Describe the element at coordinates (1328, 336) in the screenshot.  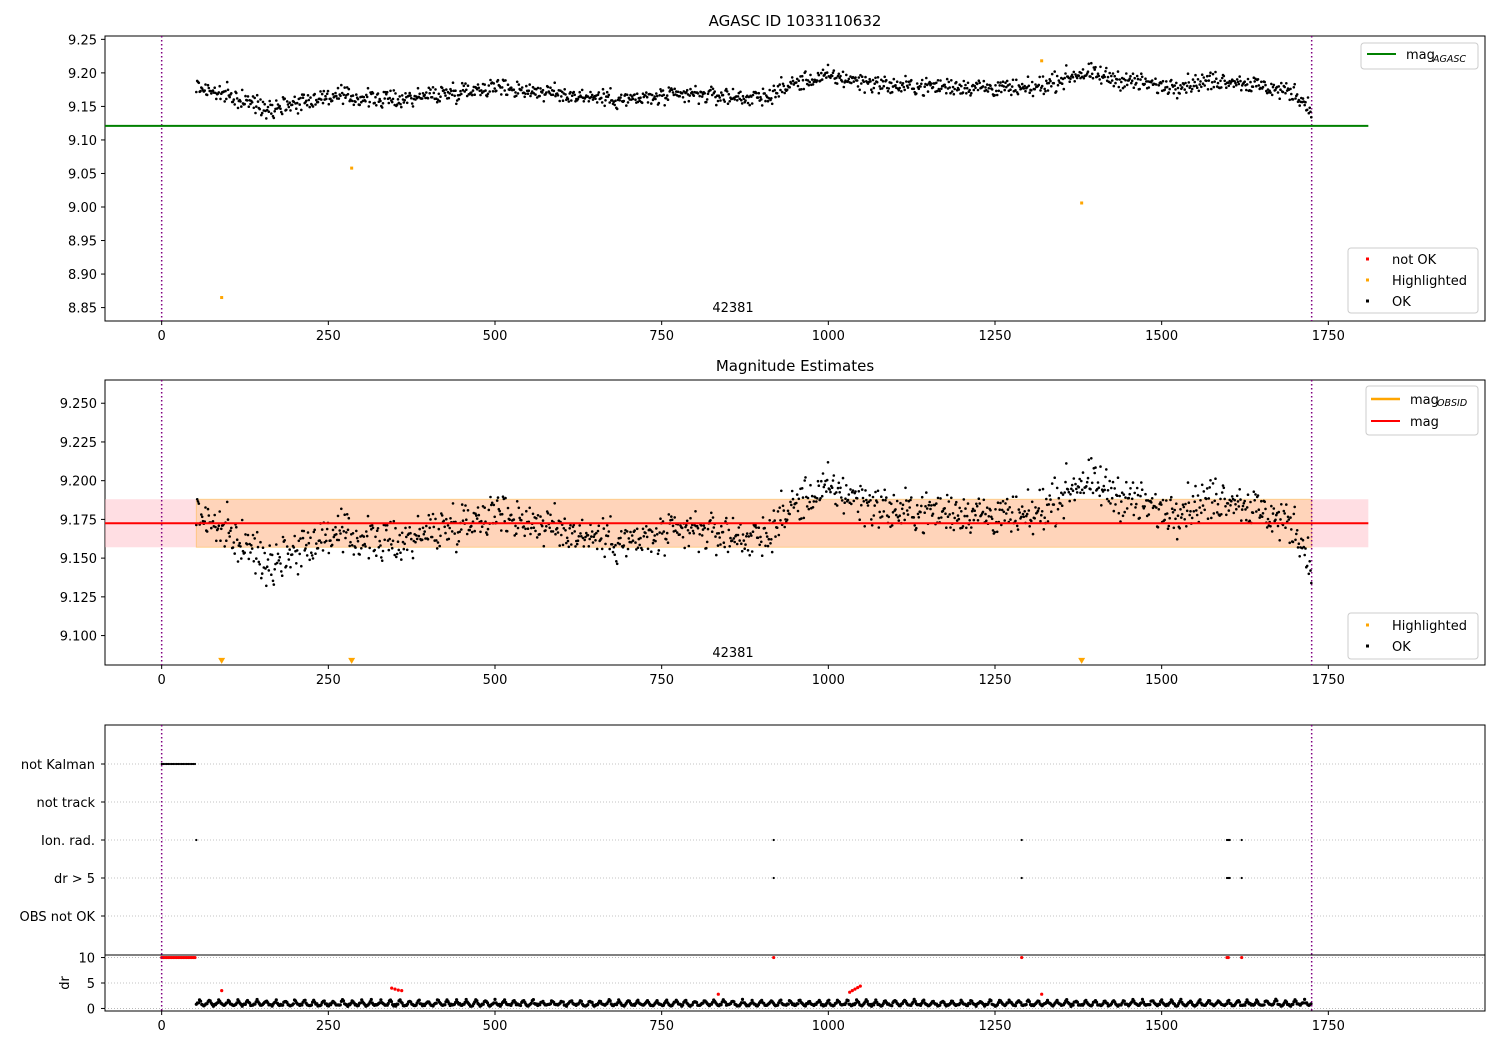
I see `x-tick-label: 1750` at that location.